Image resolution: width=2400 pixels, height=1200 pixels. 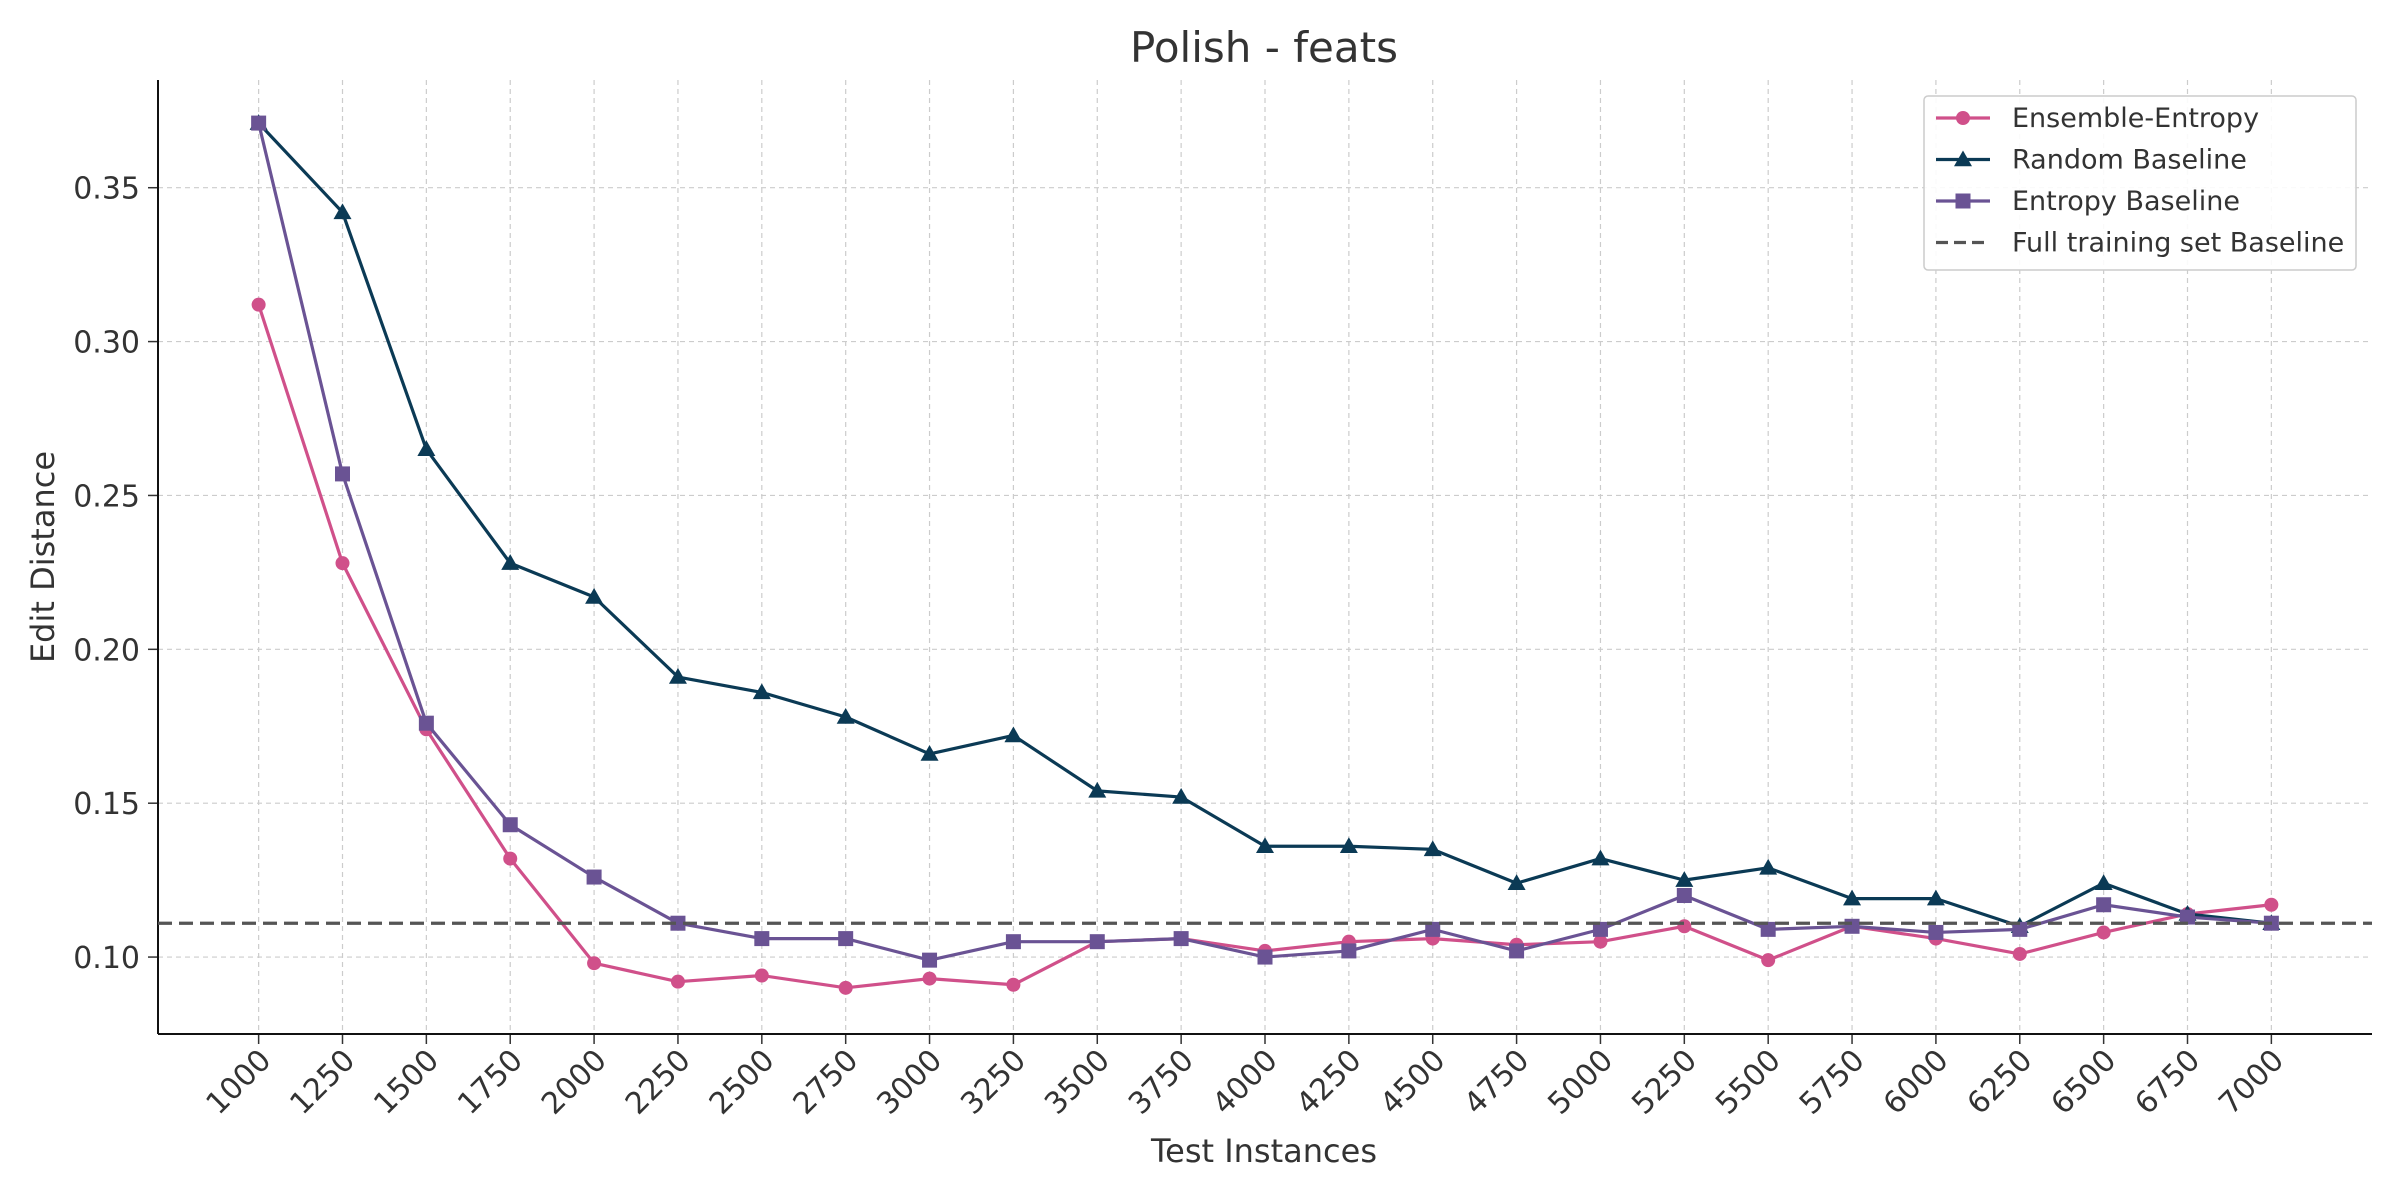 What do you see at coordinates (826, 1082) in the screenshot?
I see `x-tick-label: 2750` at bounding box center [826, 1082].